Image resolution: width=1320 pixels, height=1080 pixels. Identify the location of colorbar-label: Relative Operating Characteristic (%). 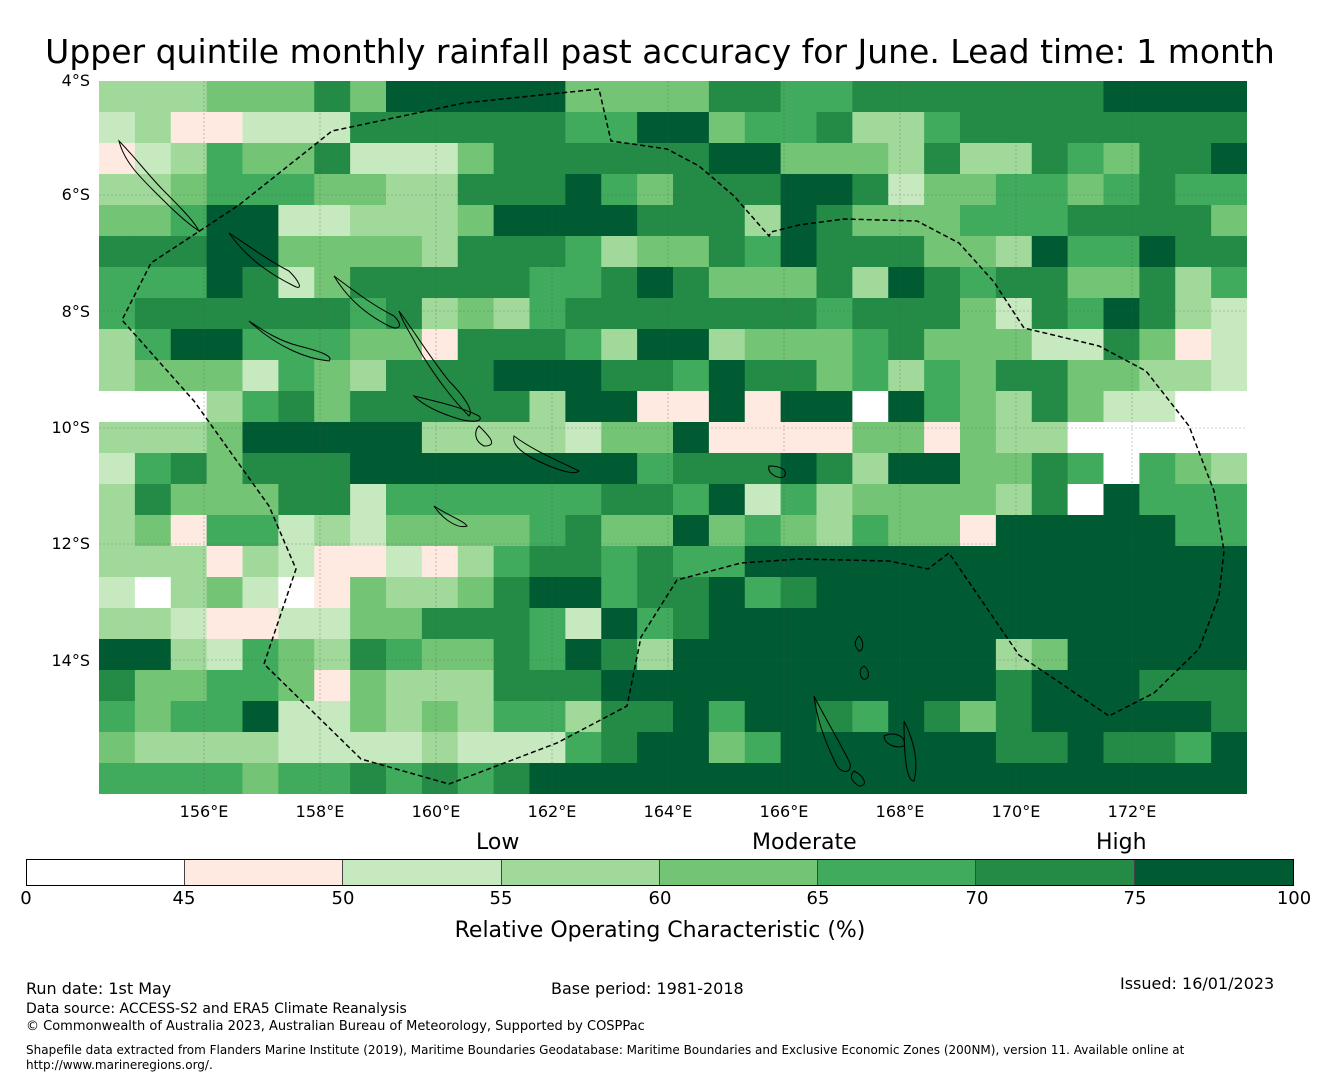
(660, 930).